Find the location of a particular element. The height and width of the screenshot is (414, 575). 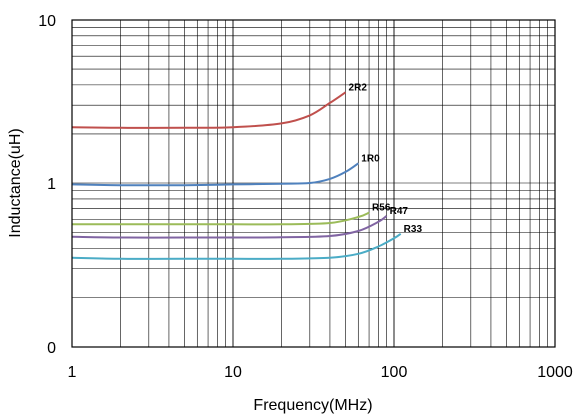

x-tick-label: 1000 is located at coordinates (555, 372).